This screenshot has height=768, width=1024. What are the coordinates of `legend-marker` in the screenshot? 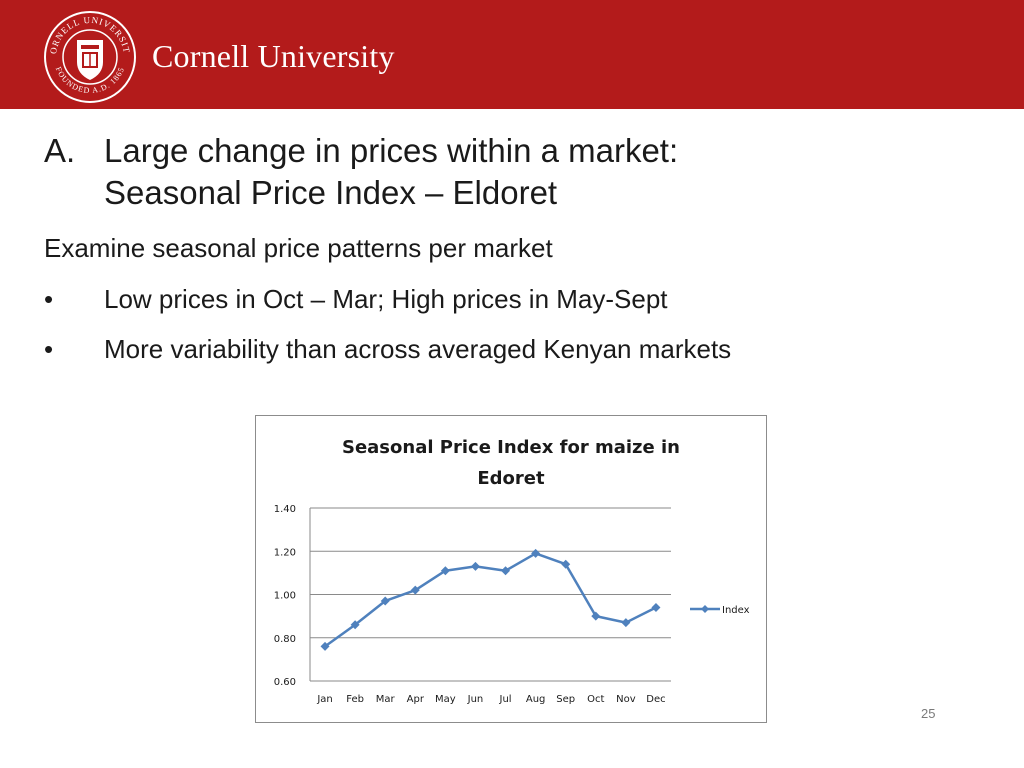 It's located at (705, 609).